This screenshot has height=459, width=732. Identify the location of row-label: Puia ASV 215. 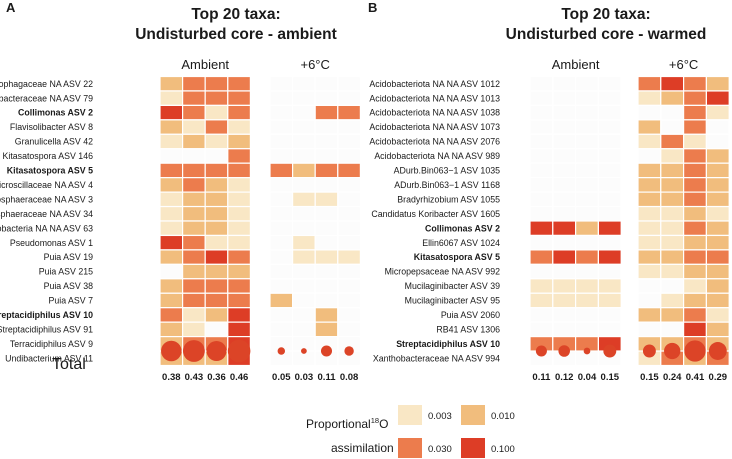
(66, 272).